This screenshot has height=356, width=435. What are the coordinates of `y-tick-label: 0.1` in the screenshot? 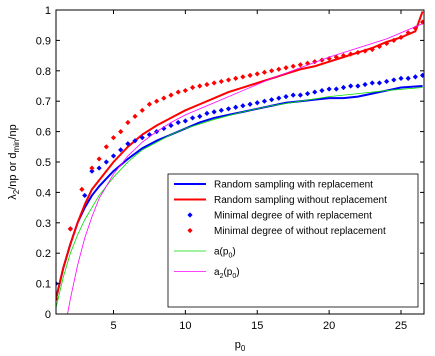 It's located at (43, 285).